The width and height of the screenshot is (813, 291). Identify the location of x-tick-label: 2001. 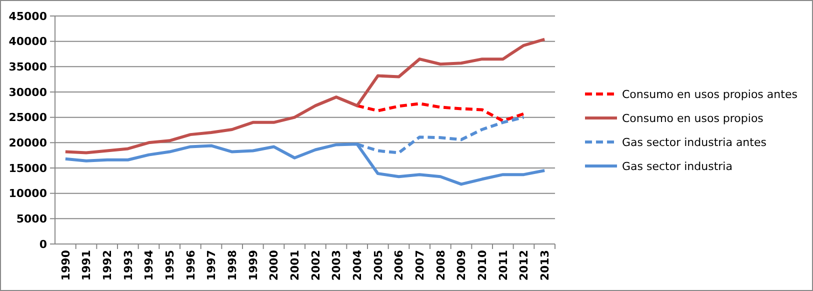
(295, 265).